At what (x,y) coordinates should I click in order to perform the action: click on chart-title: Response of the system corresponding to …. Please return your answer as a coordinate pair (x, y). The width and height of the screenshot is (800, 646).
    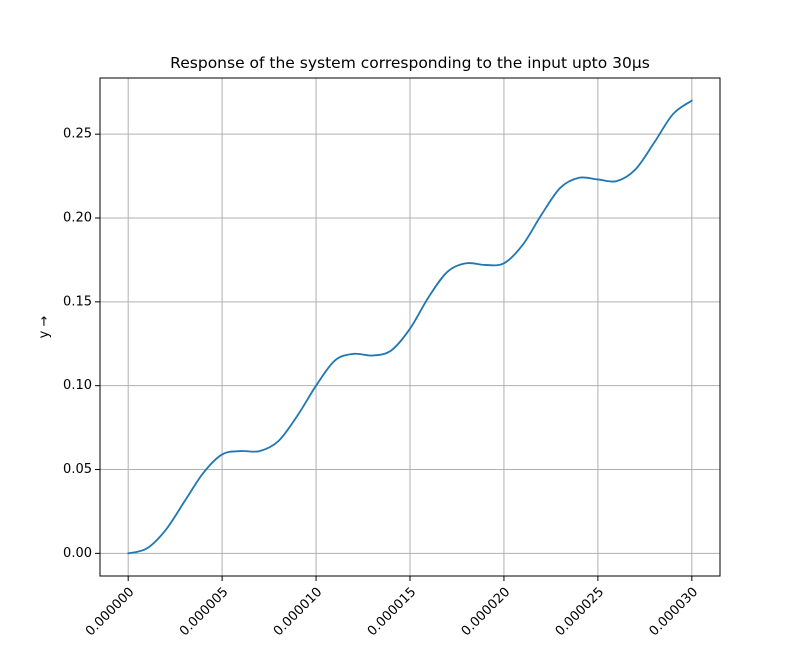
    Looking at the image, I should click on (410, 63).